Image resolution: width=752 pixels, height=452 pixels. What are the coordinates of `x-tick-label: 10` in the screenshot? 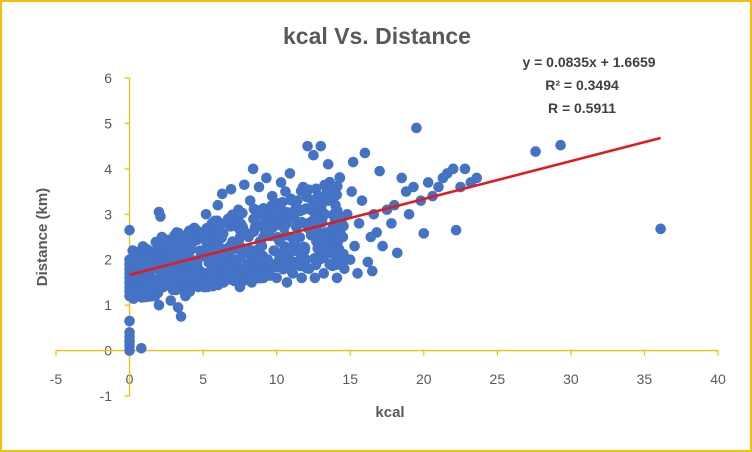 It's located at (277, 379).